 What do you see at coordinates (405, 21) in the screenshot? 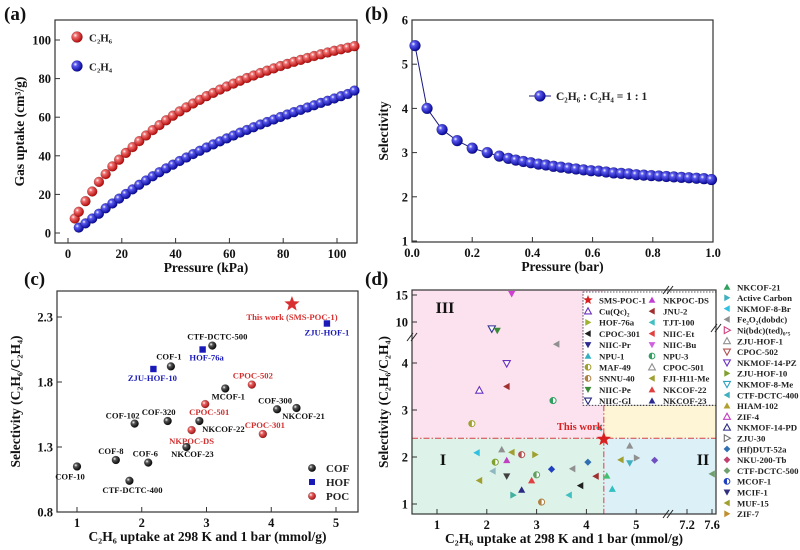
I see `y-tick-label: 6` at bounding box center [405, 21].